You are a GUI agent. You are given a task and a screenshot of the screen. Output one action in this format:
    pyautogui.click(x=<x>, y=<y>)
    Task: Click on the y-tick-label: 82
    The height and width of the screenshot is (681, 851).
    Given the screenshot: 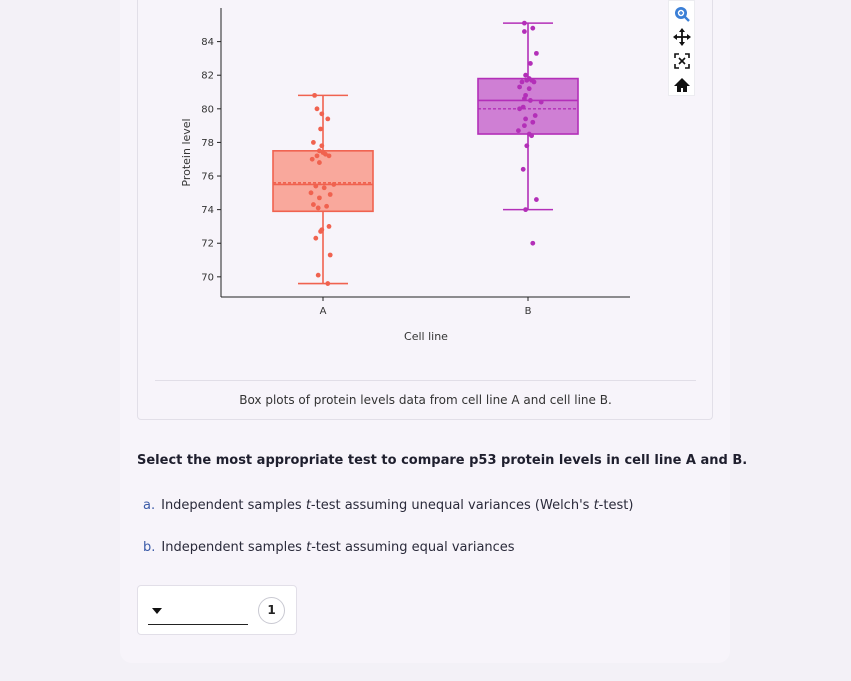 What is the action you would take?
    pyautogui.click(x=207, y=76)
    